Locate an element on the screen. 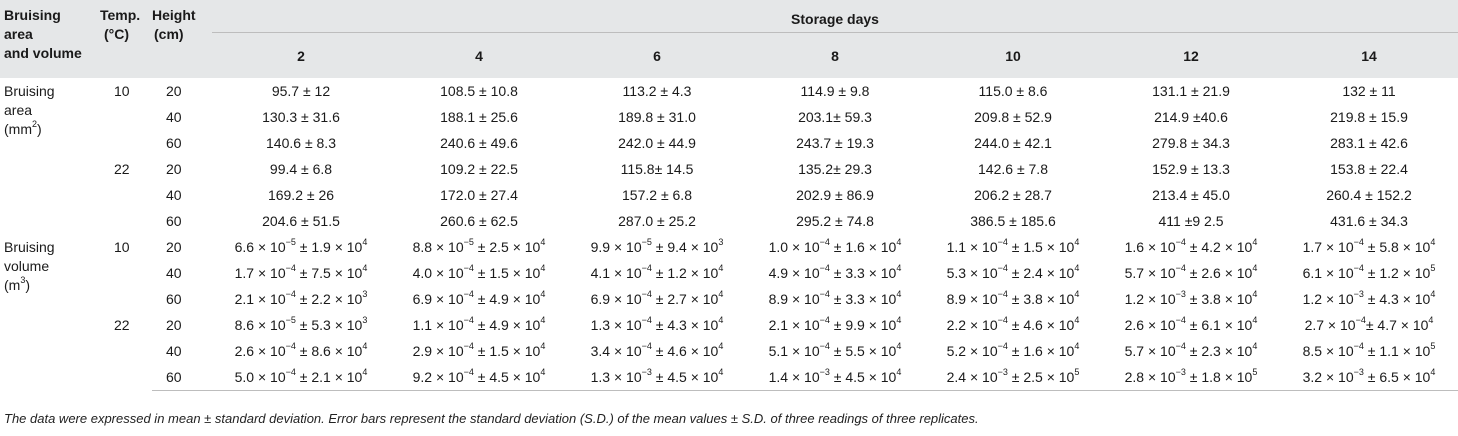  group-label: Bruising area (mm2) is located at coordinates (29, 110).